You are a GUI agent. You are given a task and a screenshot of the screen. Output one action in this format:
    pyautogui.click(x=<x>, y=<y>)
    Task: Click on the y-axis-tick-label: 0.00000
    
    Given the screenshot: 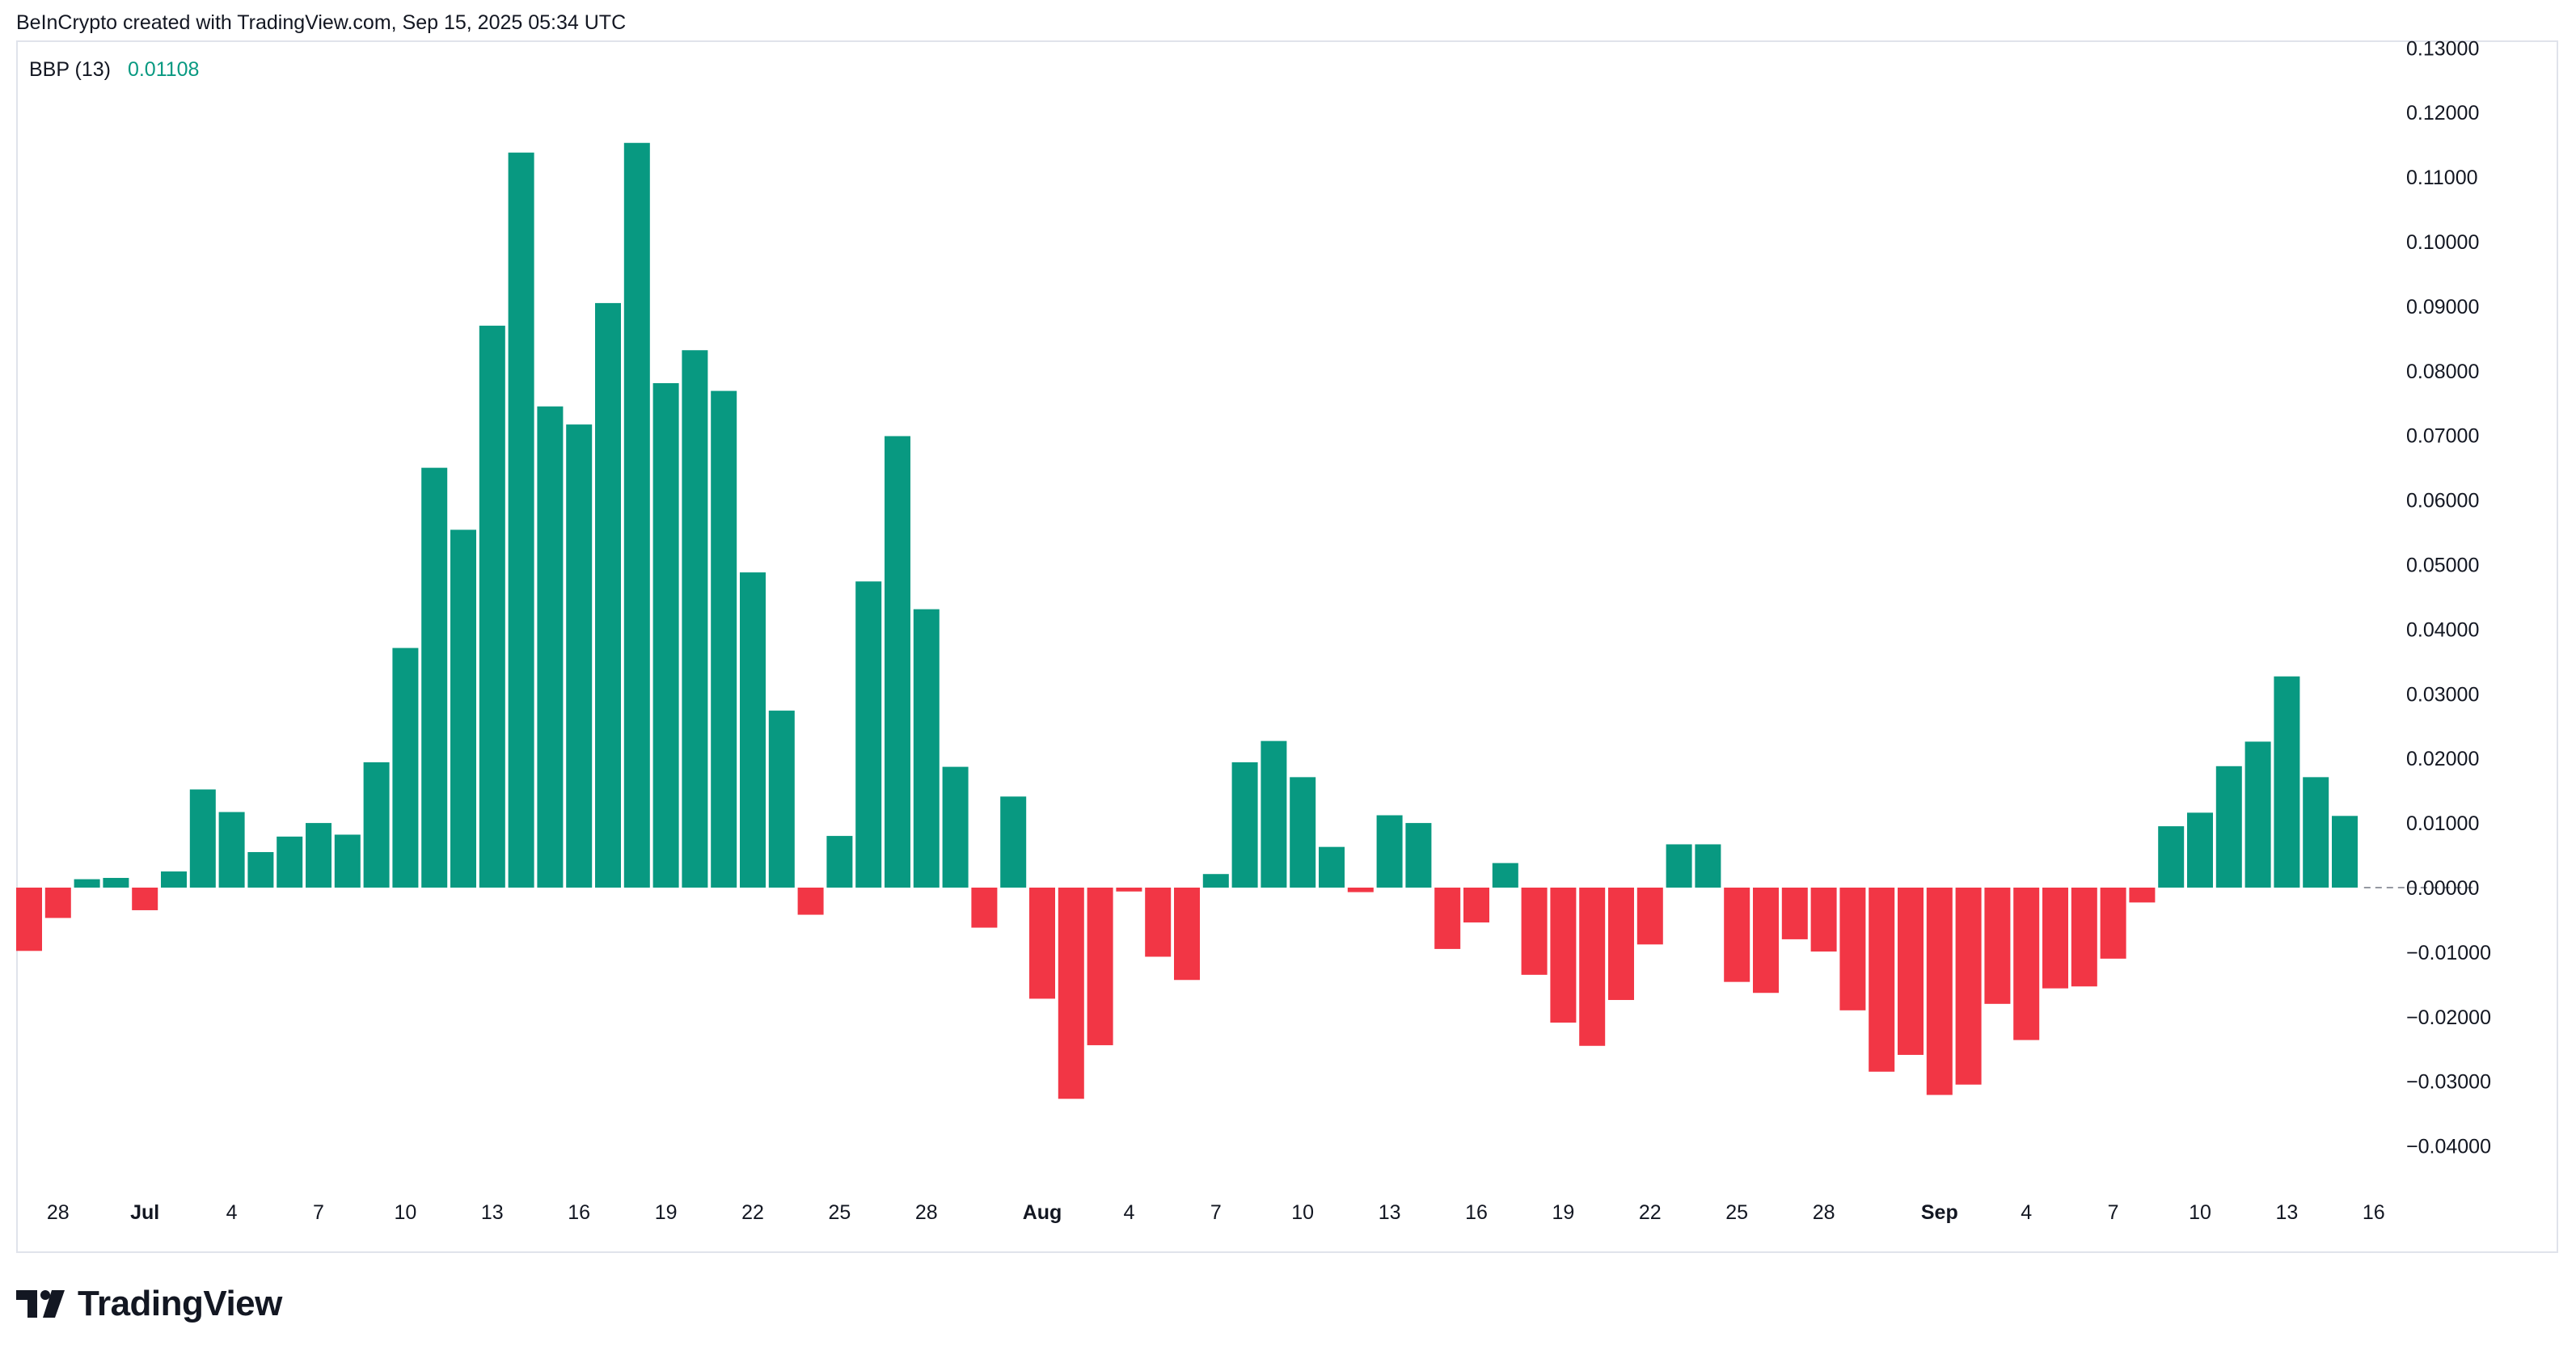 What is the action you would take?
    pyautogui.click(x=2442, y=888)
    